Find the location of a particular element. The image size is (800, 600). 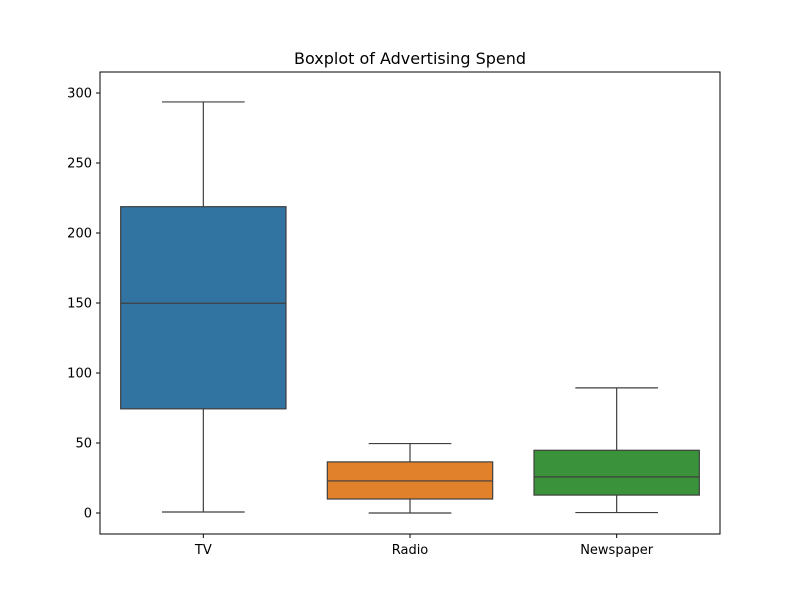

y-tick-label: 50 is located at coordinates (83, 444).